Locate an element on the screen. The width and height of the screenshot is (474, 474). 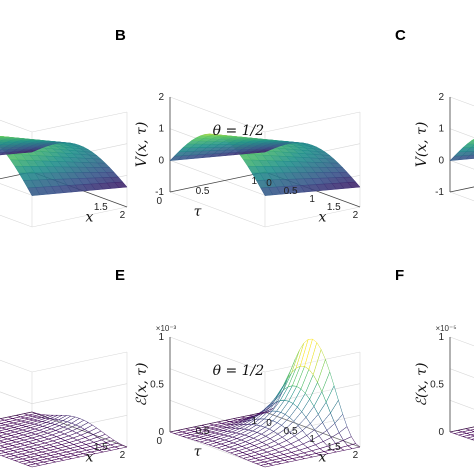
panel-letter: E is located at coordinates (120, 275).